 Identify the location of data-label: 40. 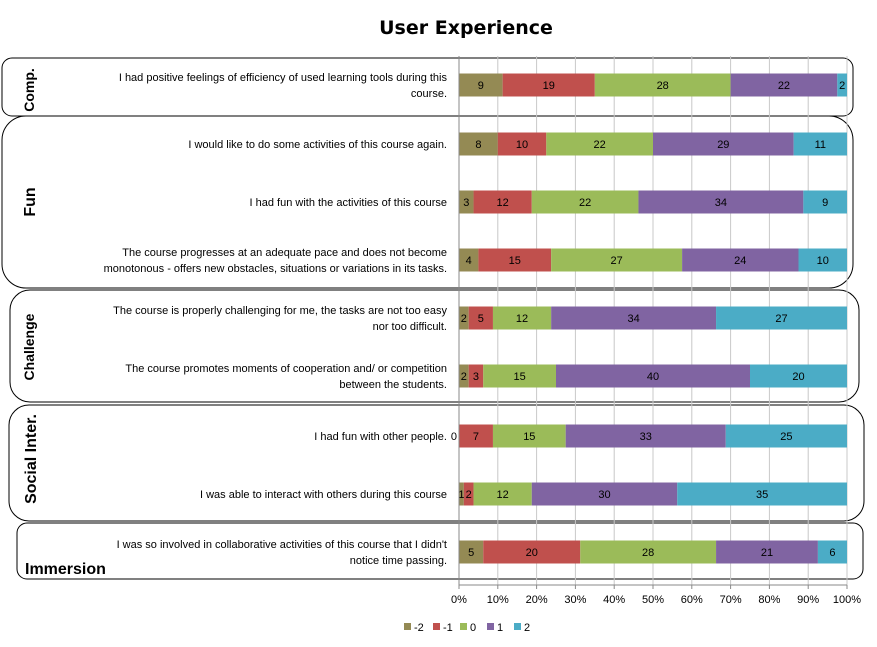
(653, 377).